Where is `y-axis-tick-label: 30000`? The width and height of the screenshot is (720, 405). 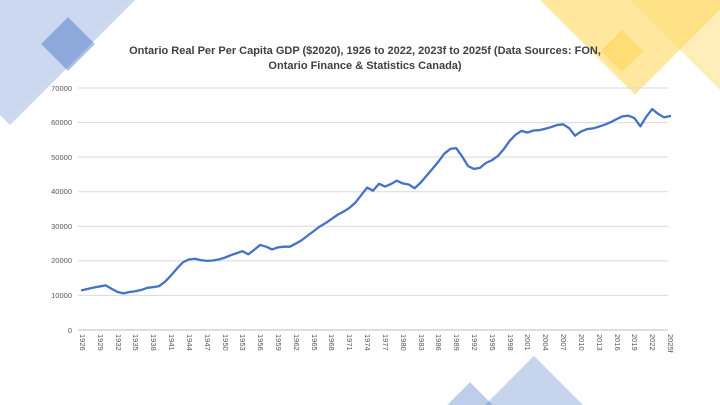 y-axis-tick-label: 30000 is located at coordinates (61, 226).